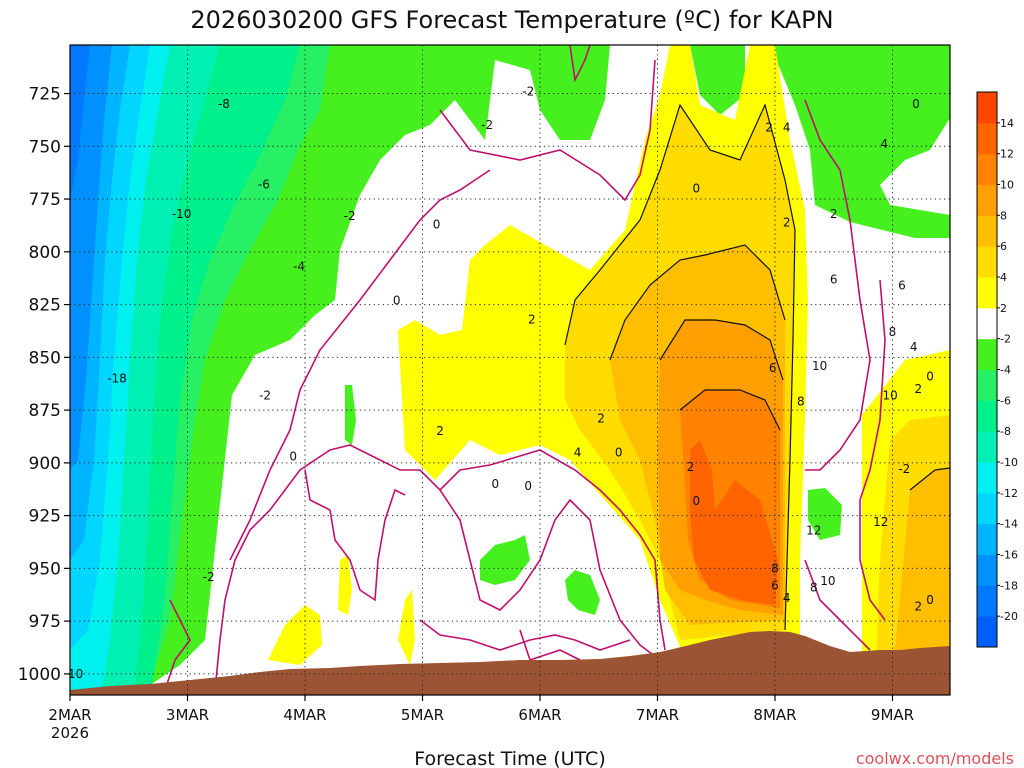 This screenshot has height=768, width=1024. What do you see at coordinates (80, 122) in the screenshot?
I see `field-cold-m20` at bounding box center [80, 122].